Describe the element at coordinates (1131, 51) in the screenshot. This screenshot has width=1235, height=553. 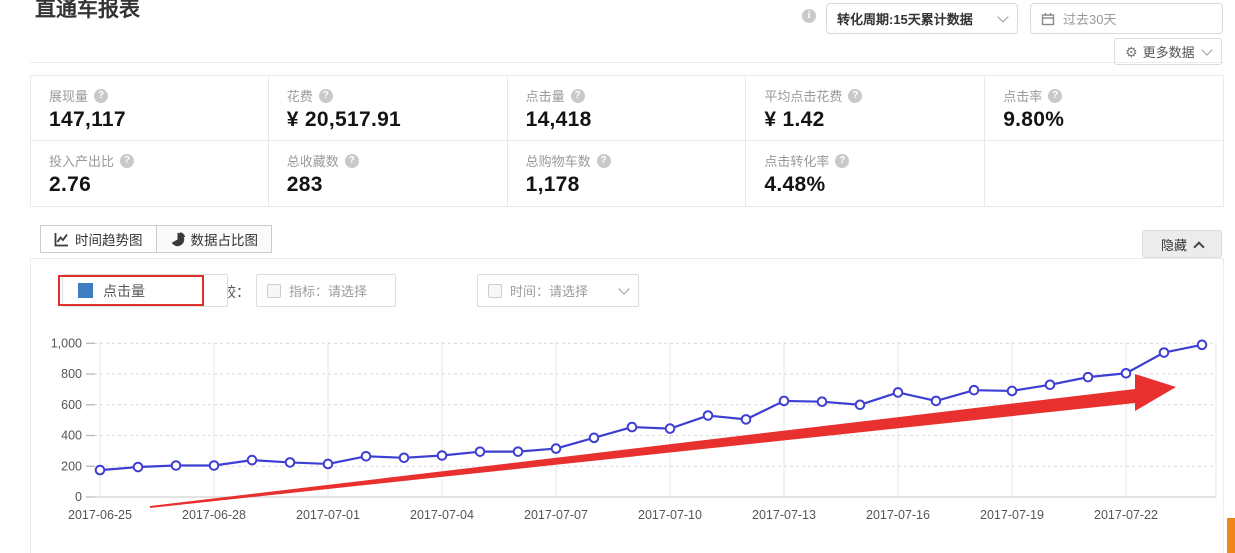
I see `gear-icon: ⚙` at that location.